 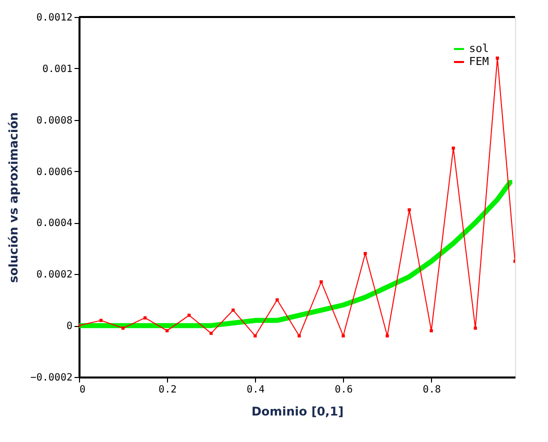 What do you see at coordinates (479, 61) in the screenshot?
I see `legend-label: FEM` at bounding box center [479, 61].